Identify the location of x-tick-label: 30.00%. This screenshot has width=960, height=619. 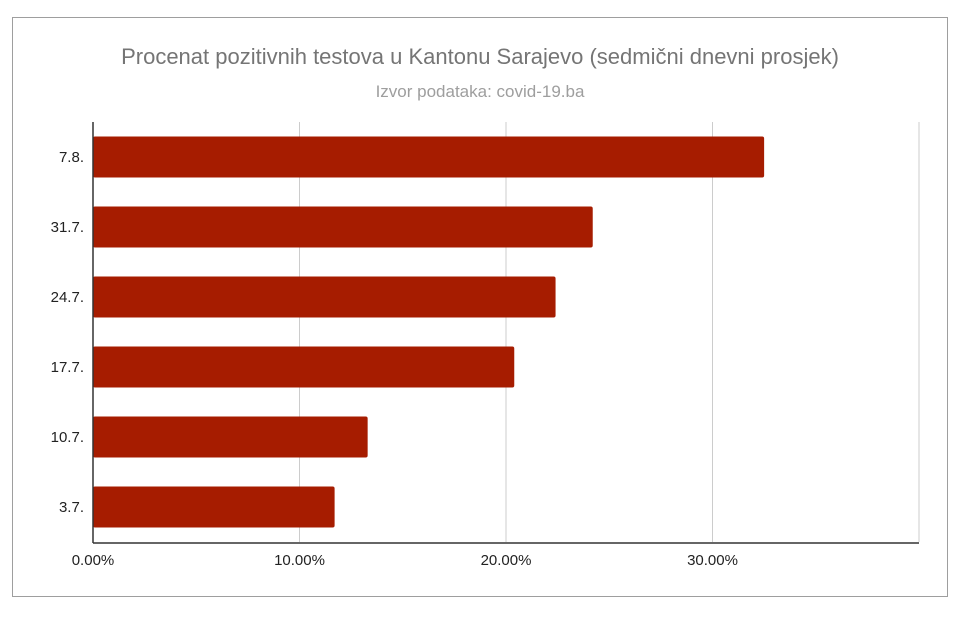
(712, 560).